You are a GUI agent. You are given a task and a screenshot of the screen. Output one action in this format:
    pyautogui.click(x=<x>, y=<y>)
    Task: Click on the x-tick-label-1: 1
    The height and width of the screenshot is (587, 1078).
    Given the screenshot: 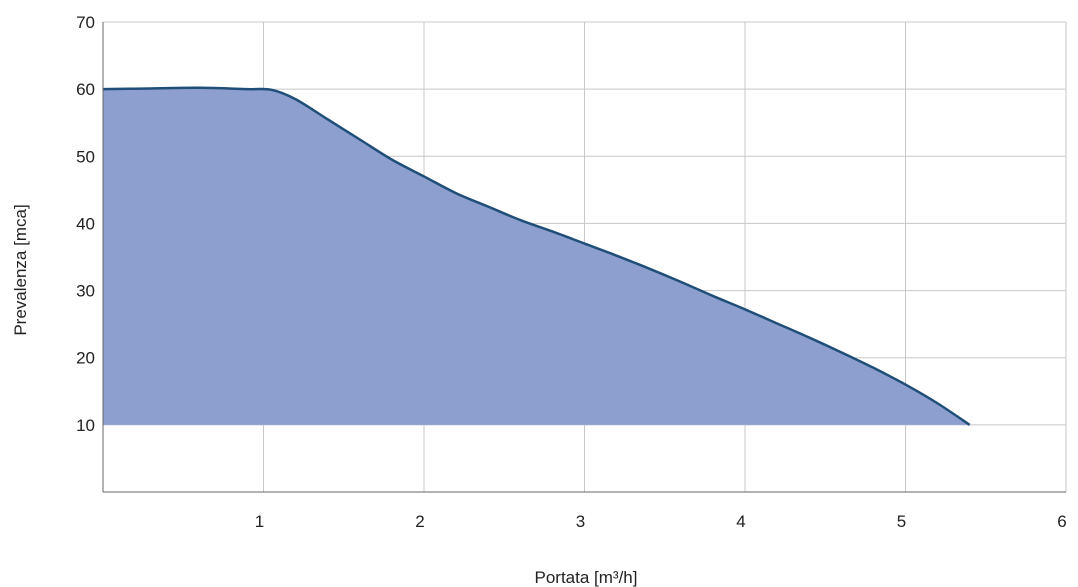 What is the action you would take?
    pyautogui.click(x=259, y=521)
    